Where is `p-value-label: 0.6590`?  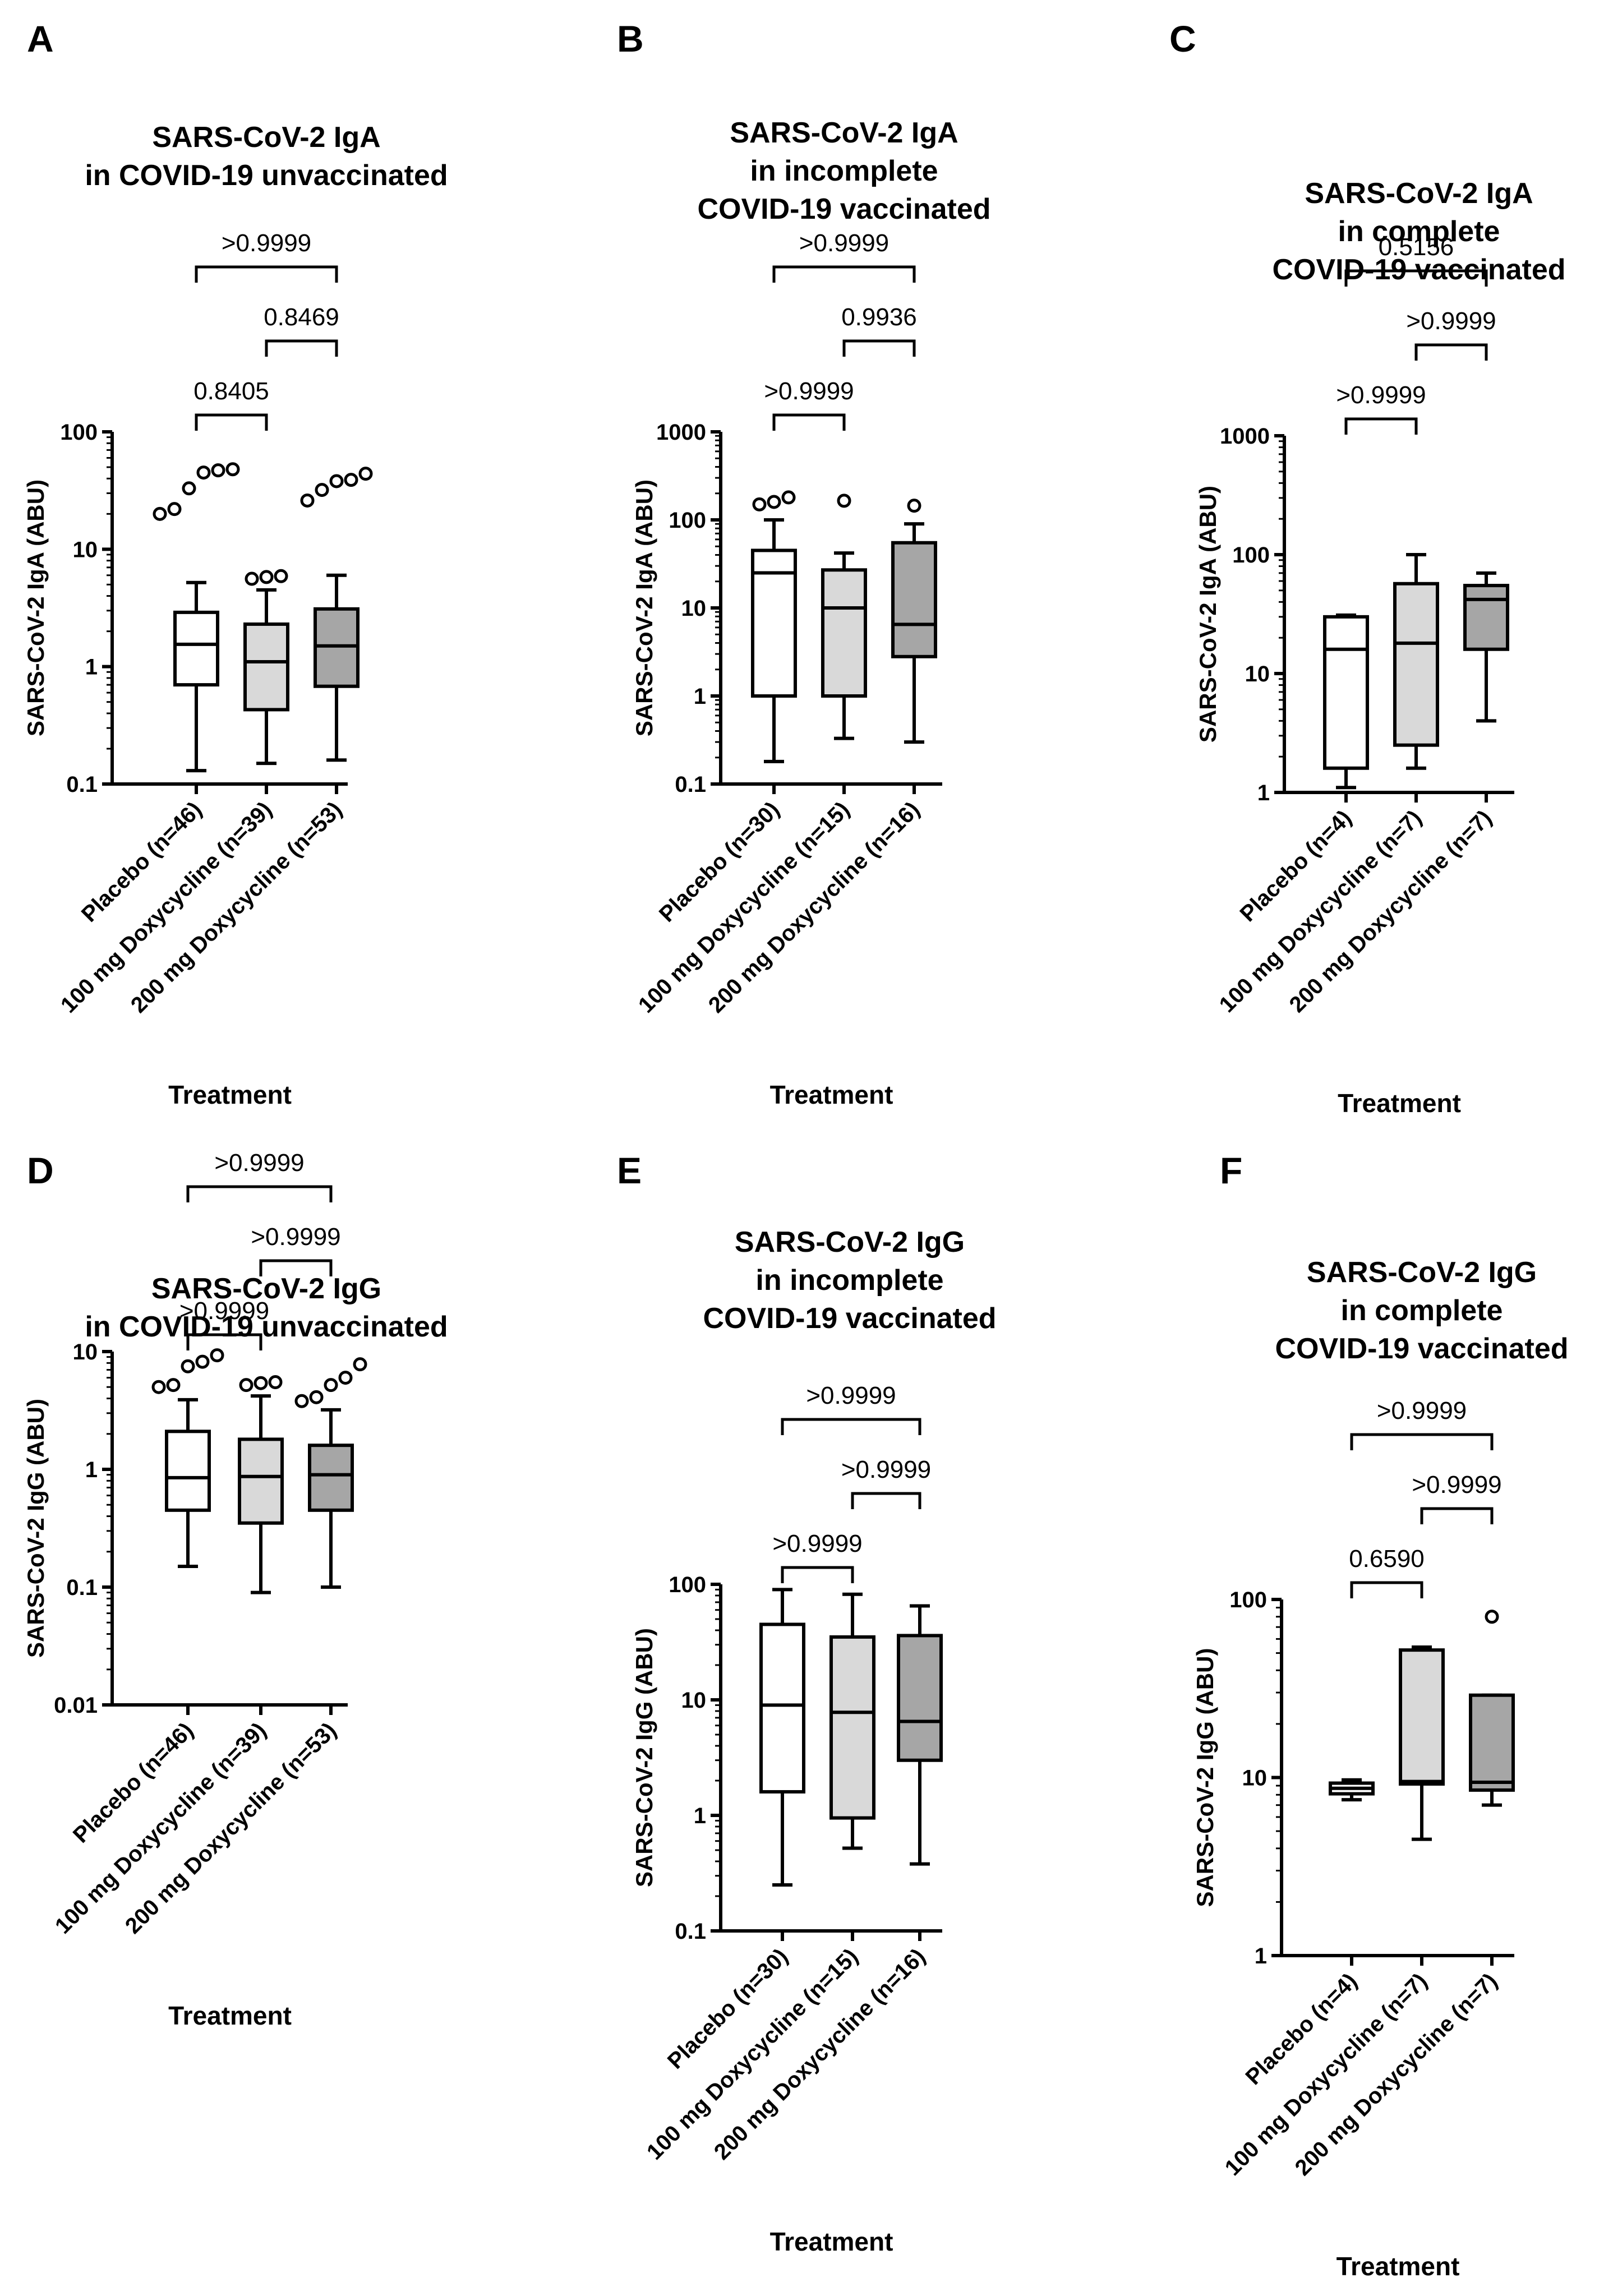
p-value-label: 0.6590 is located at coordinates (1387, 1559).